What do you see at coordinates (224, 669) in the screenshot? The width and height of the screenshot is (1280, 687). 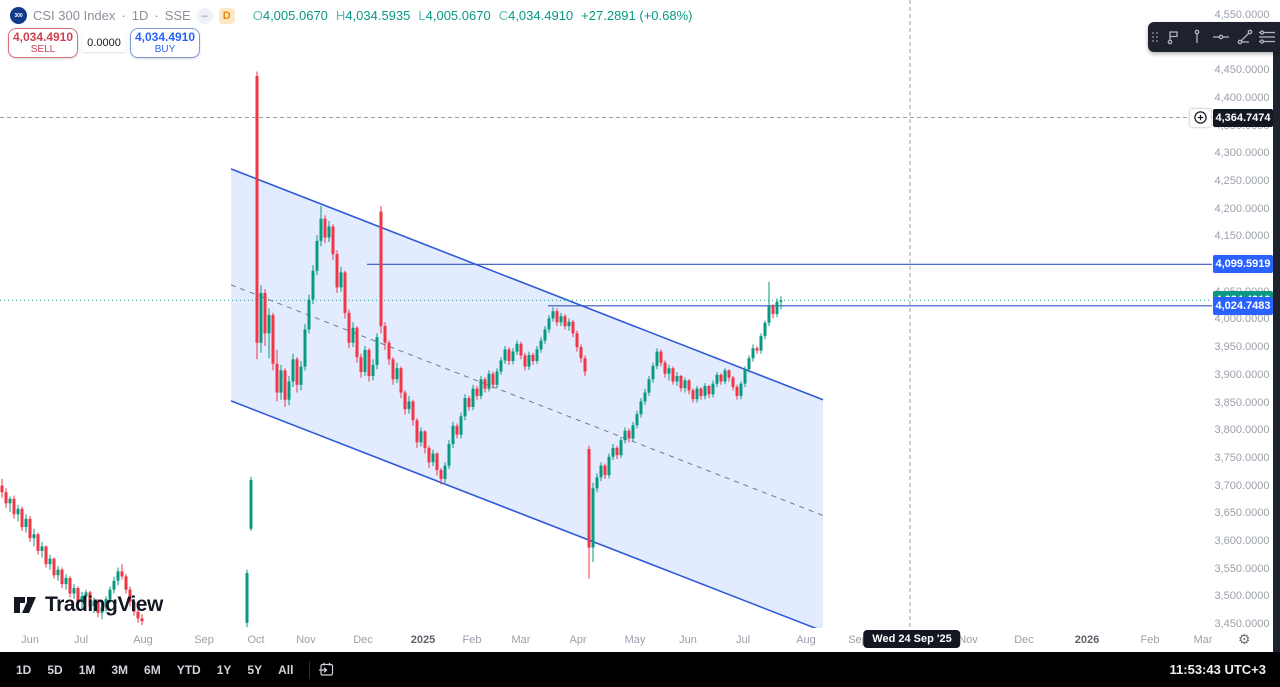 I see `range-button-1y: 1Y` at bounding box center [224, 669].